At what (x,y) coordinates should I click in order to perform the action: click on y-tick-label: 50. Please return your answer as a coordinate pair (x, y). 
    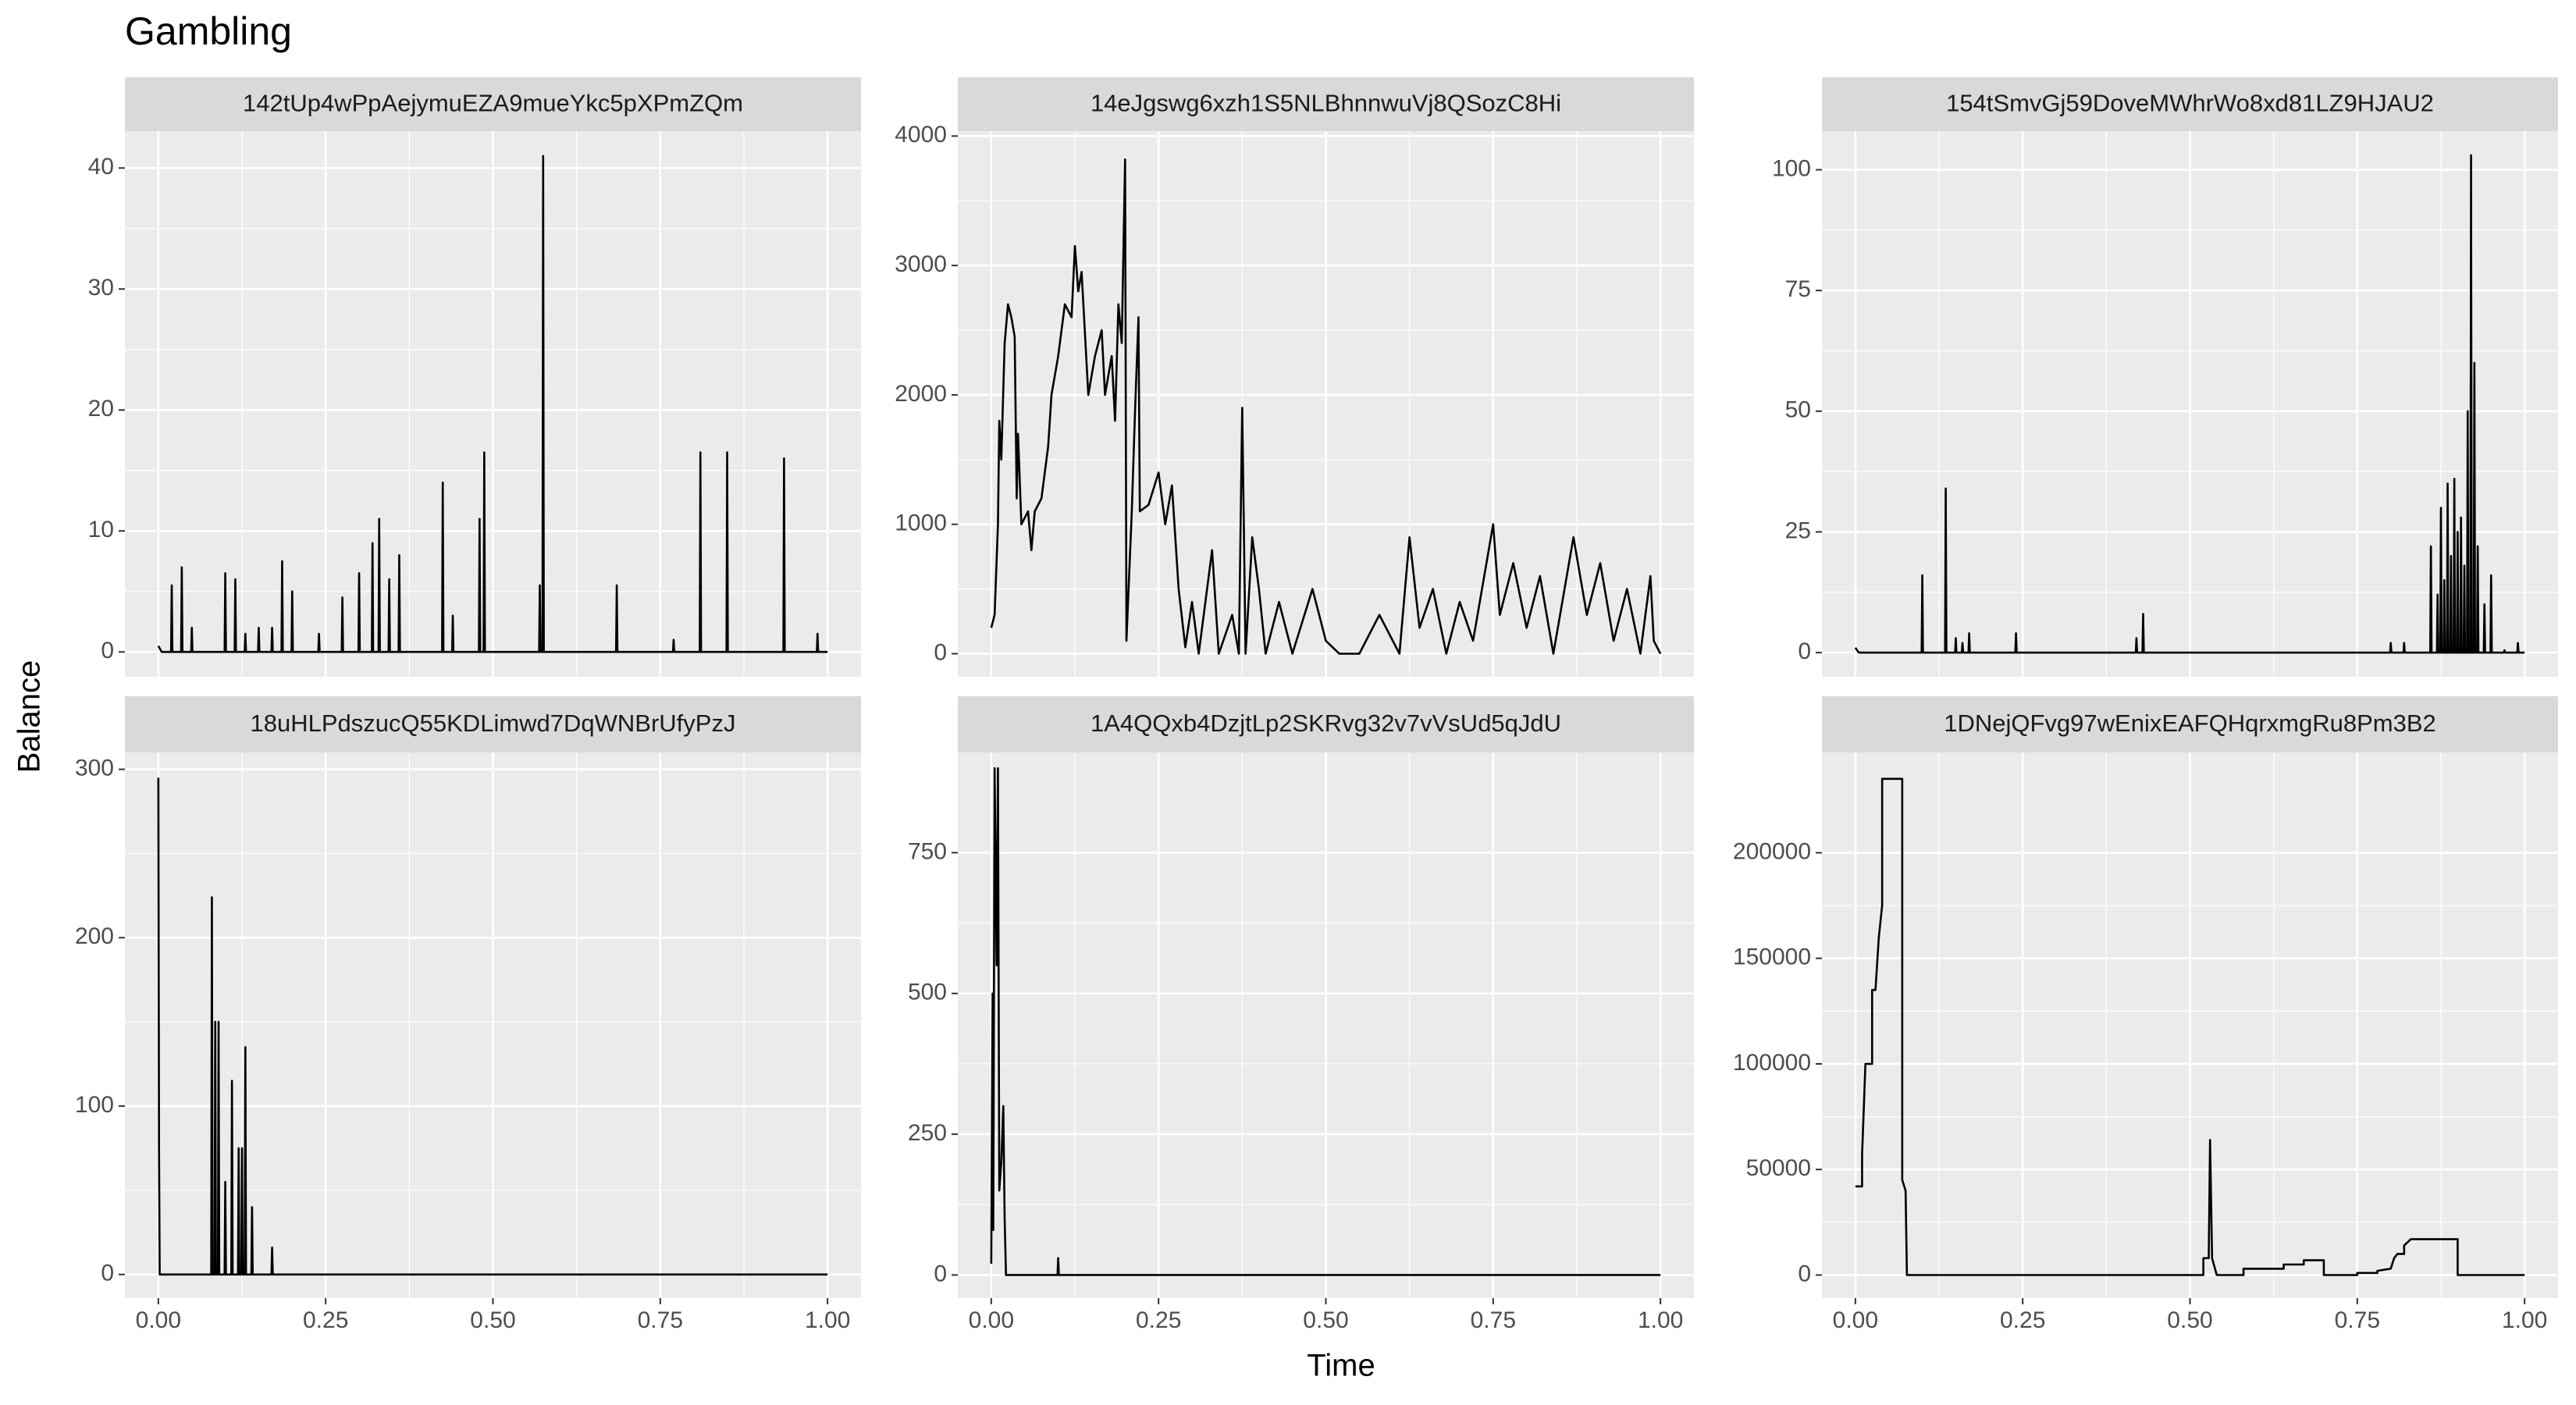
    Looking at the image, I should click on (1798, 410).